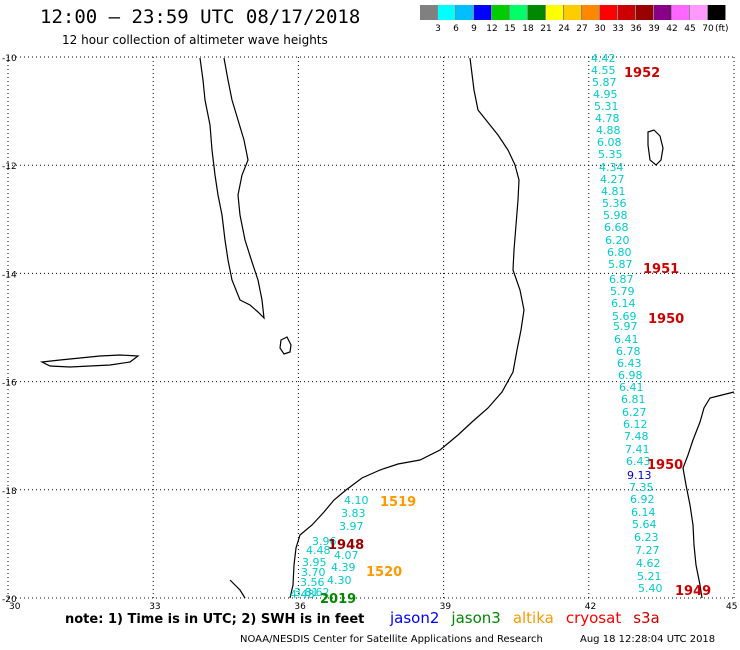 This screenshot has width=740, height=650. What do you see at coordinates (690, 29) in the screenshot?
I see `color-scale-tick: 45` at bounding box center [690, 29].